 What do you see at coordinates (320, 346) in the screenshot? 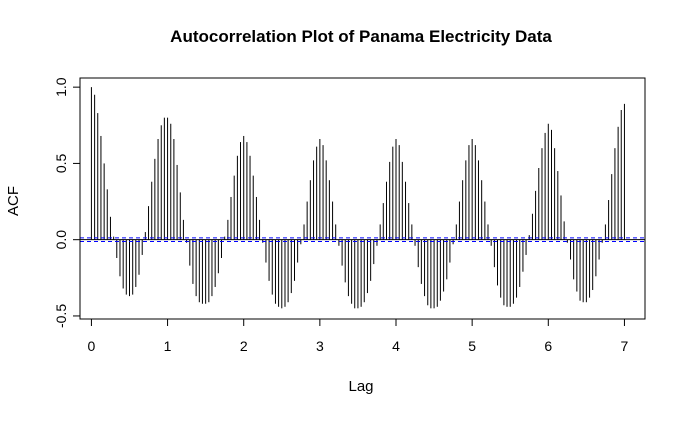
I see `x-tick-label: 3` at bounding box center [320, 346].